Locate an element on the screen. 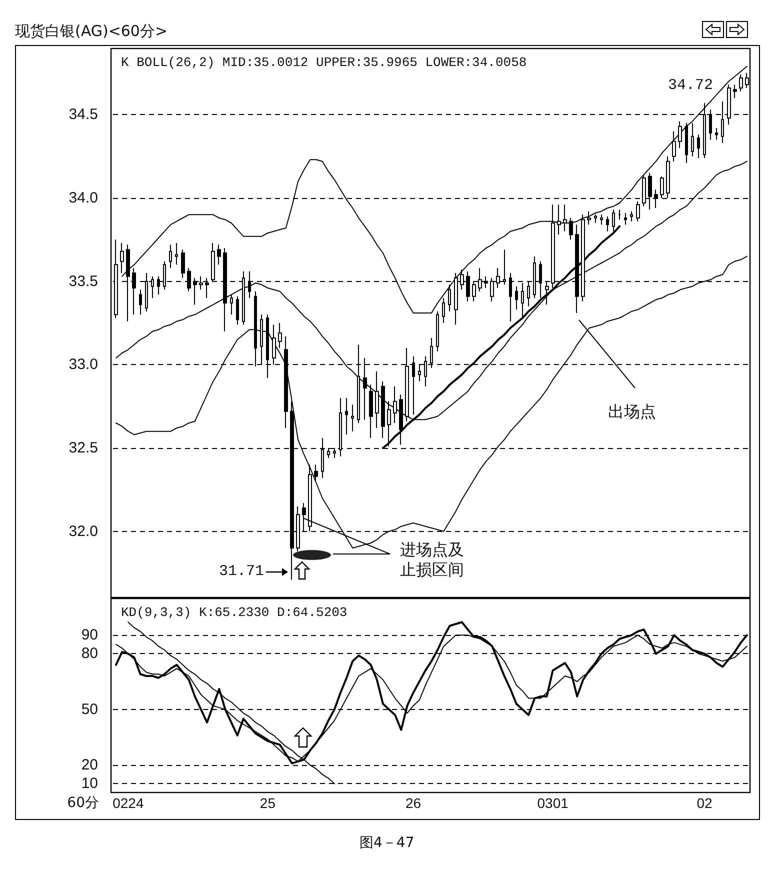  y-tick-label: 10 is located at coordinates (89, 783).